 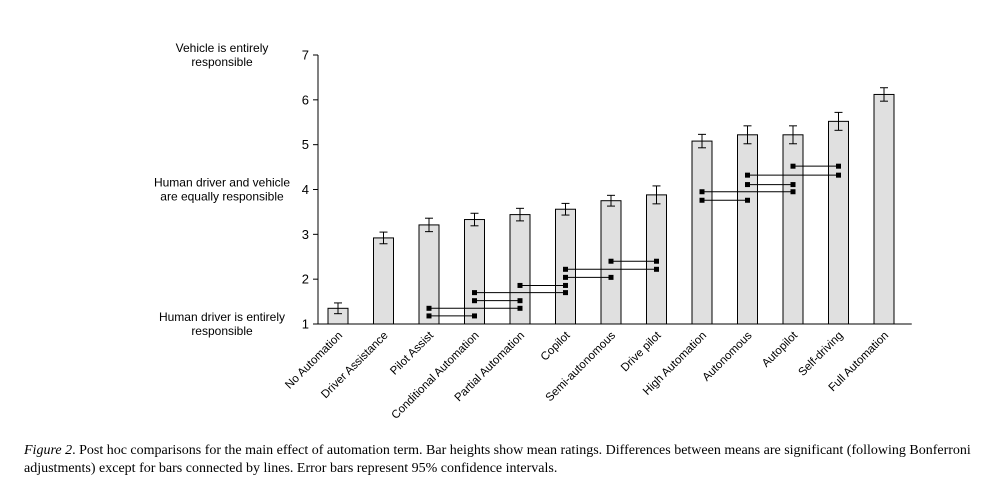 I want to click on y-axis-label-line: Vehicle is entirely, so click(x=222, y=48).